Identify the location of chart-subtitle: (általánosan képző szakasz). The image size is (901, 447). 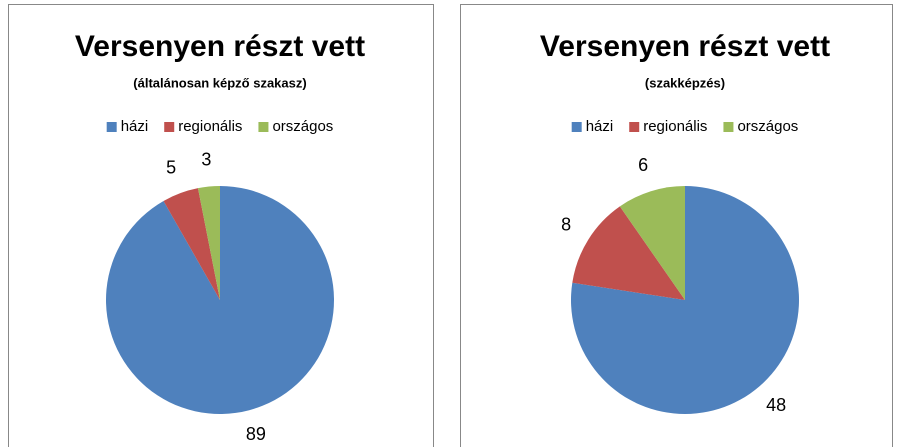
(219, 82).